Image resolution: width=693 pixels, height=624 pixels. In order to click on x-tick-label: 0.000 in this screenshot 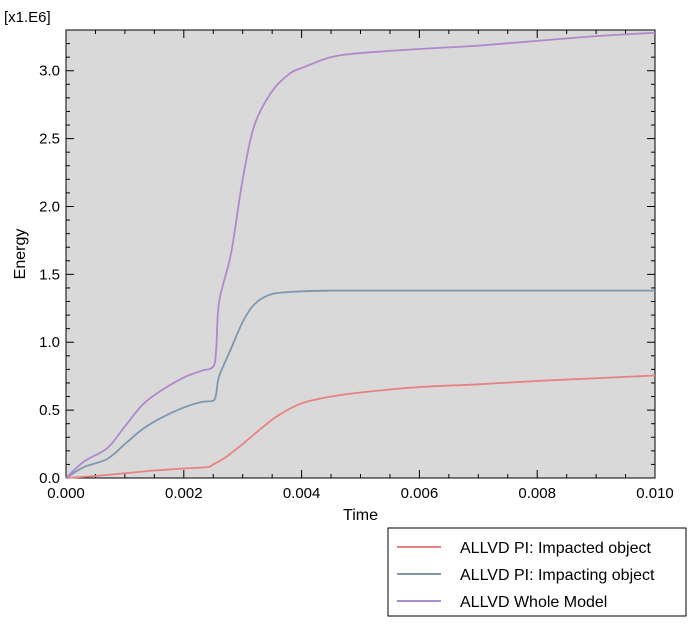, I will do `click(66, 493)`.